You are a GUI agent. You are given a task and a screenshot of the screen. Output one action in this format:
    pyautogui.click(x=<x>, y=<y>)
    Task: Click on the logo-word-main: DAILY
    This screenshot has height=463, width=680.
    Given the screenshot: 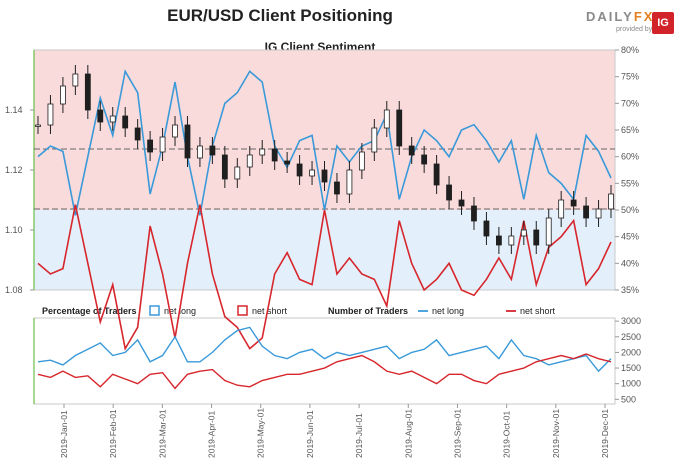 What is the action you would take?
    pyautogui.click(x=610, y=16)
    